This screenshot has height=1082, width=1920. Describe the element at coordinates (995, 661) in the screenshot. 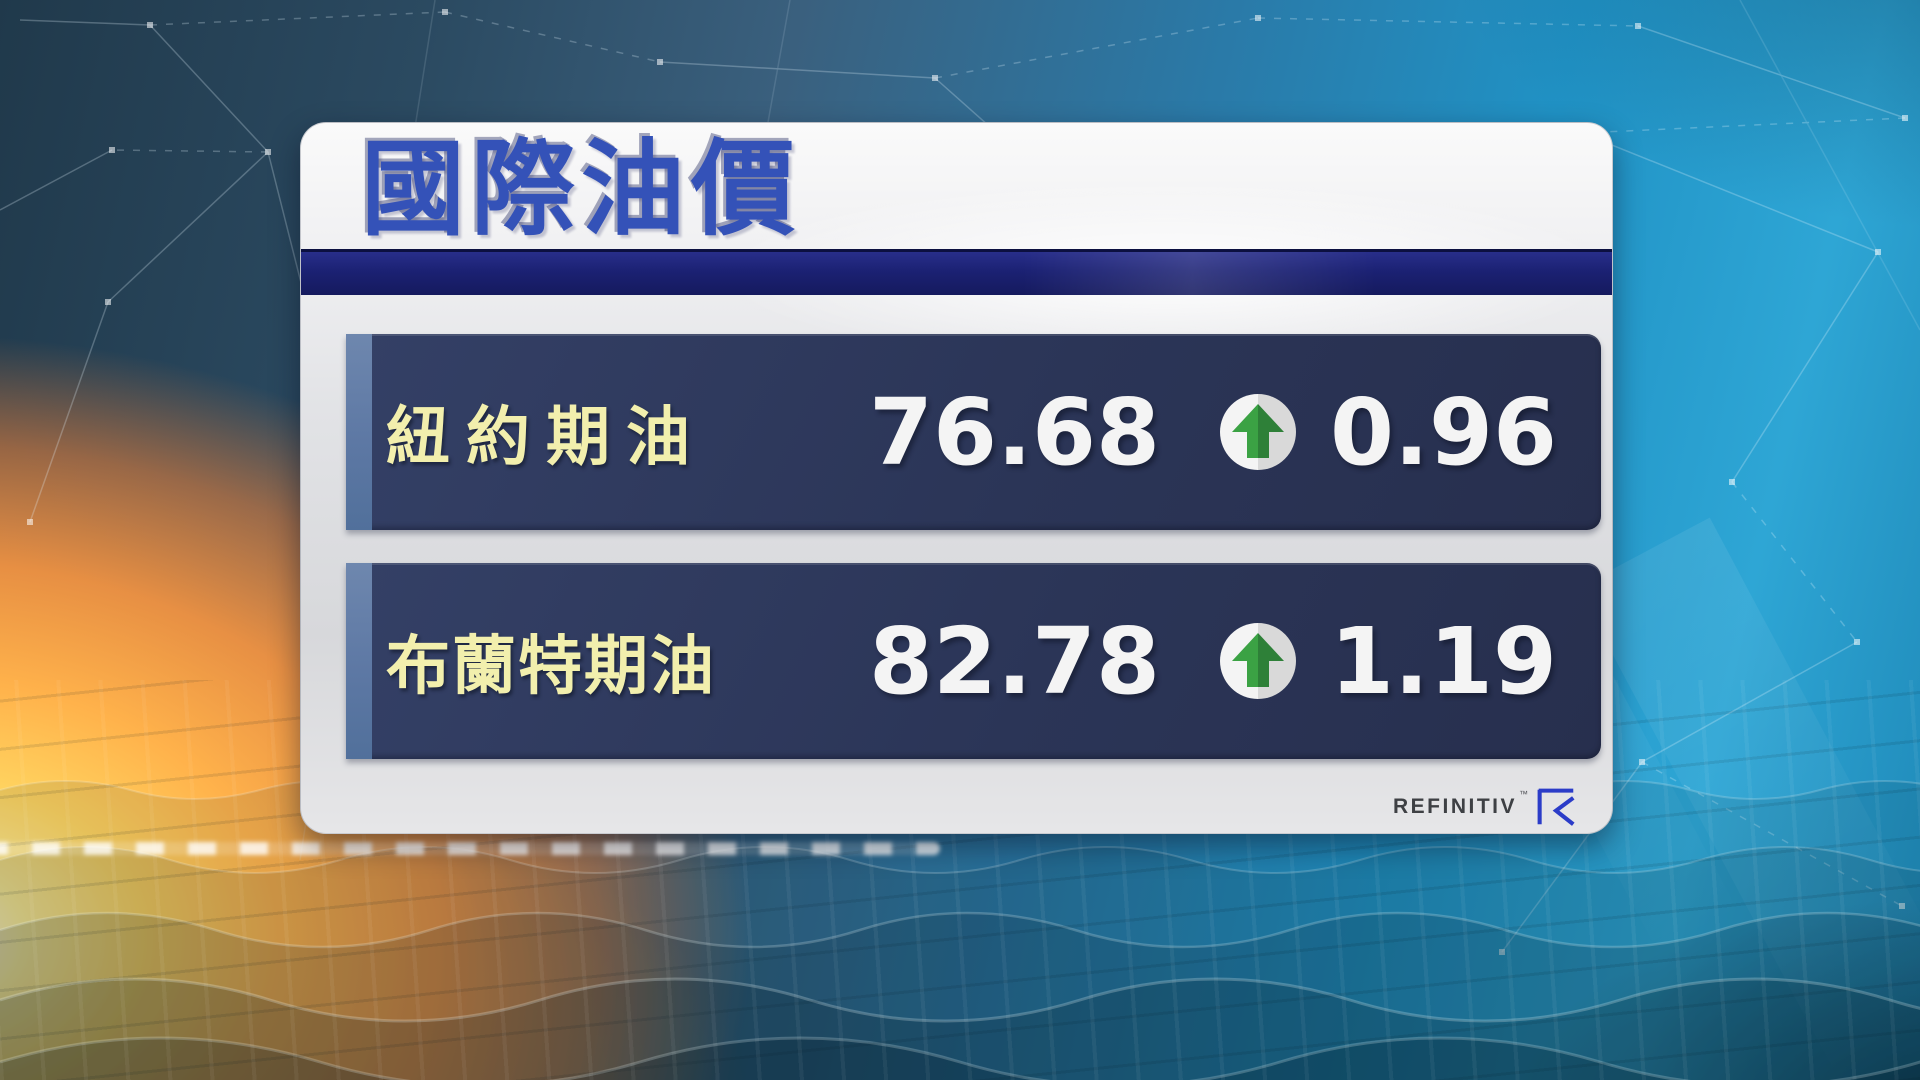

I see `price-value: 82.78` at that location.